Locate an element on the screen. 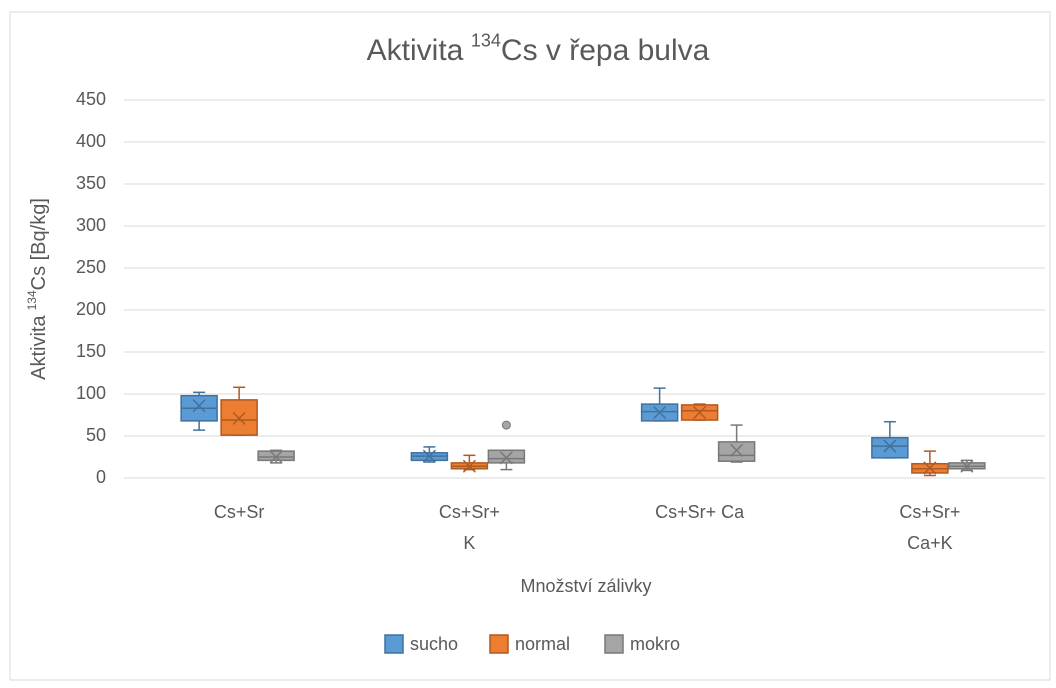 The width and height of the screenshot is (1056, 688). y-tick-label: 0 is located at coordinates (101, 477).